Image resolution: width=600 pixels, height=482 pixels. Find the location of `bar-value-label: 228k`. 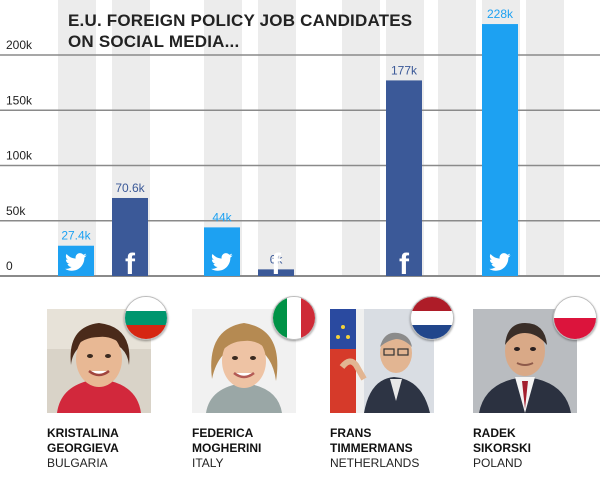

bar-value-label: 228k is located at coordinates (500, 14).